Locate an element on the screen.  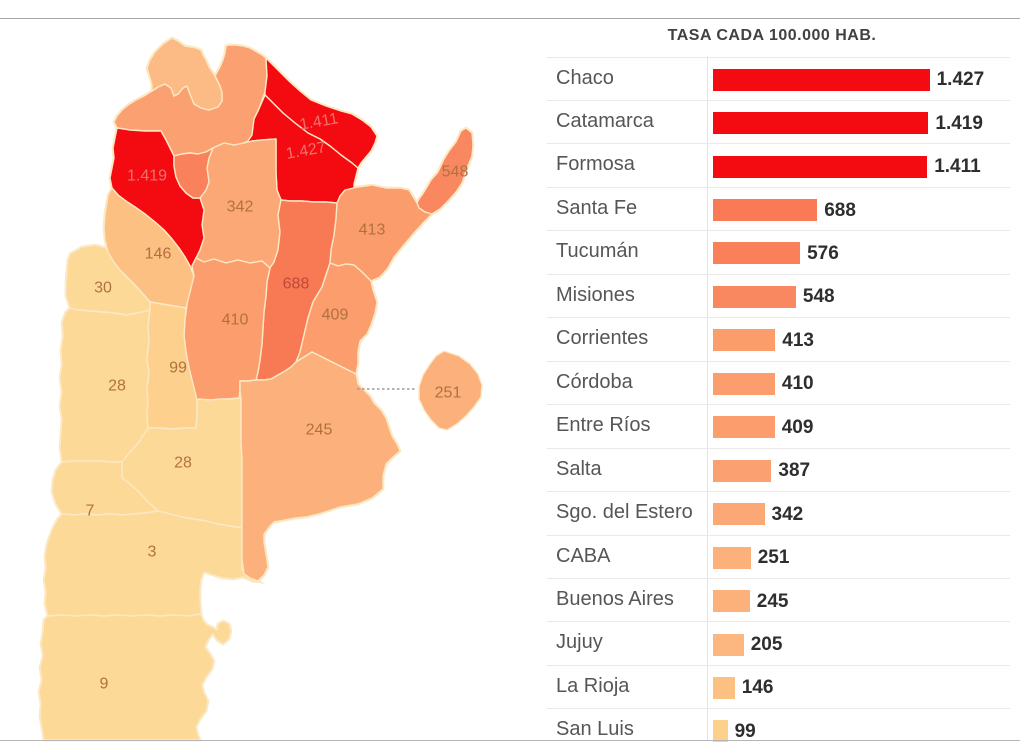
svg-text: 413 is located at coordinates (372, 230).